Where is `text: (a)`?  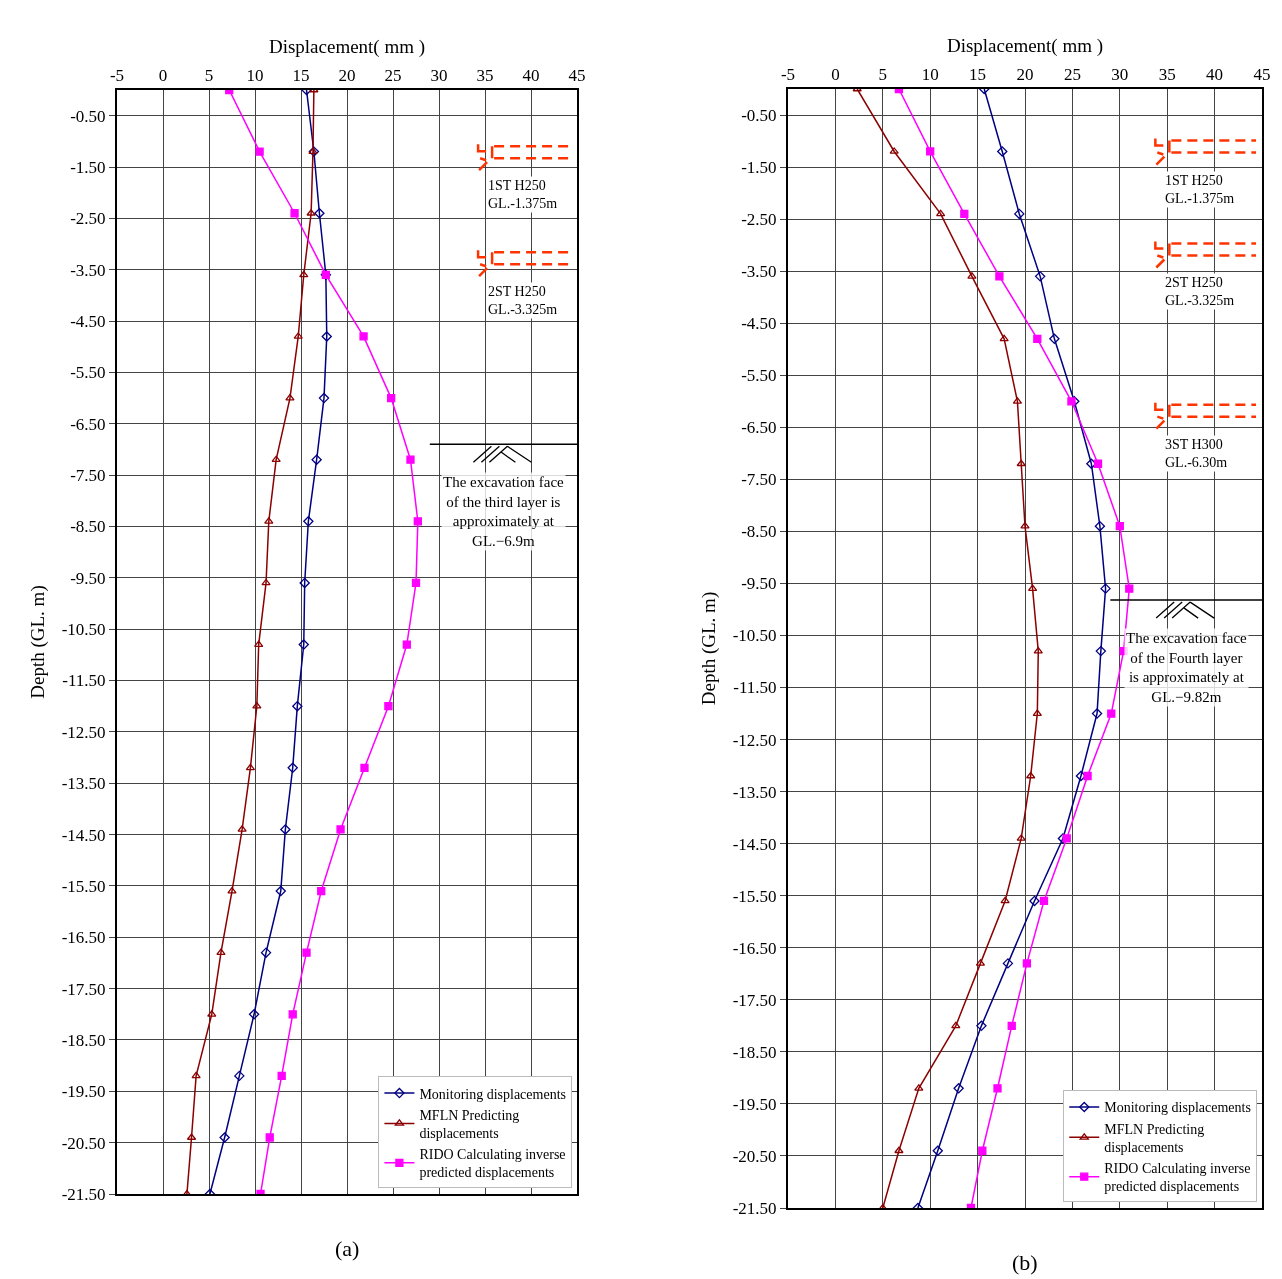
text: (a) is located at coordinates (347, 1248).